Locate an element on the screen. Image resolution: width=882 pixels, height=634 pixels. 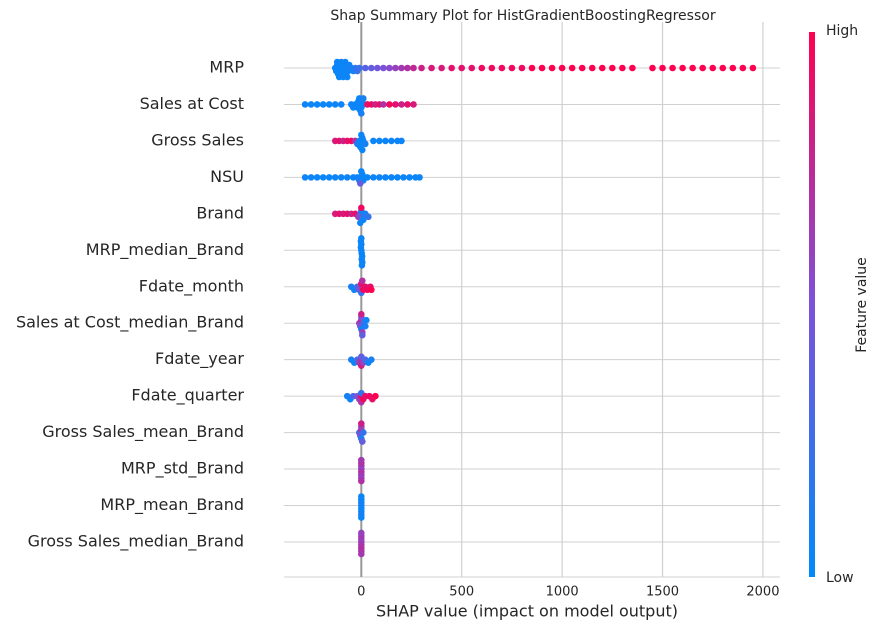
x-tick-label: 2000 is located at coordinates (762, 592).